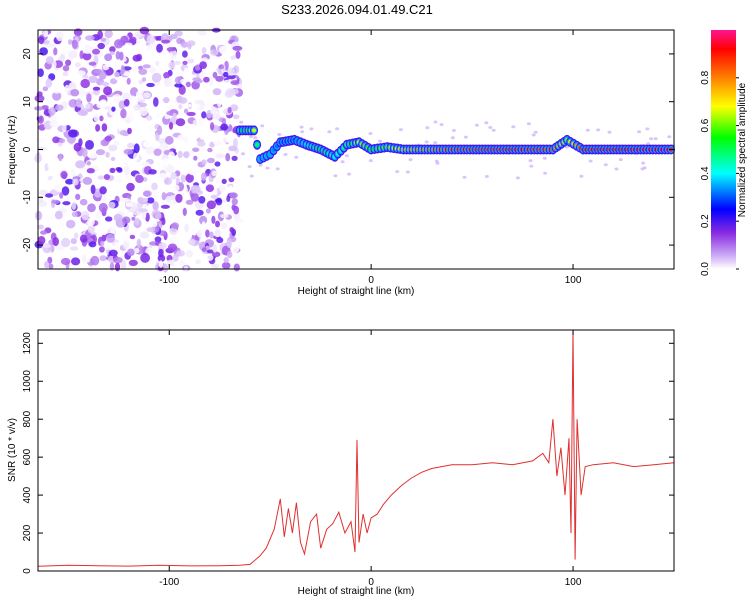 This screenshot has height=600, width=750. What do you see at coordinates (356, 591) in the screenshot?
I see `snr-xlabel: Height of straight line (km)` at bounding box center [356, 591].